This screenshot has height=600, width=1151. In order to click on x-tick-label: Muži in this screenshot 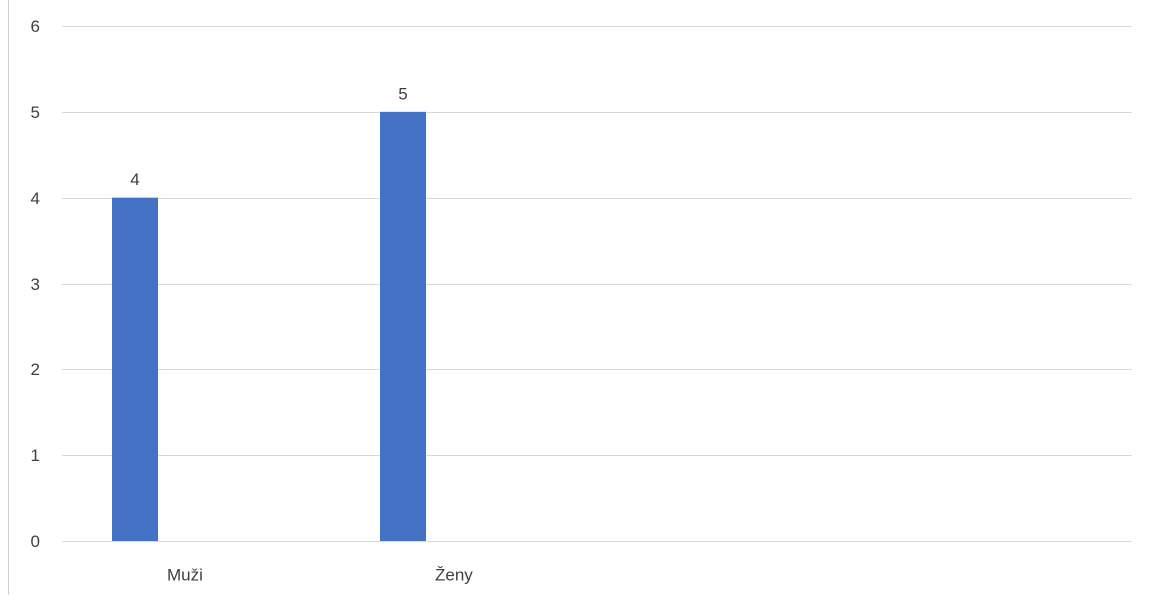, I will do `click(185, 575)`.